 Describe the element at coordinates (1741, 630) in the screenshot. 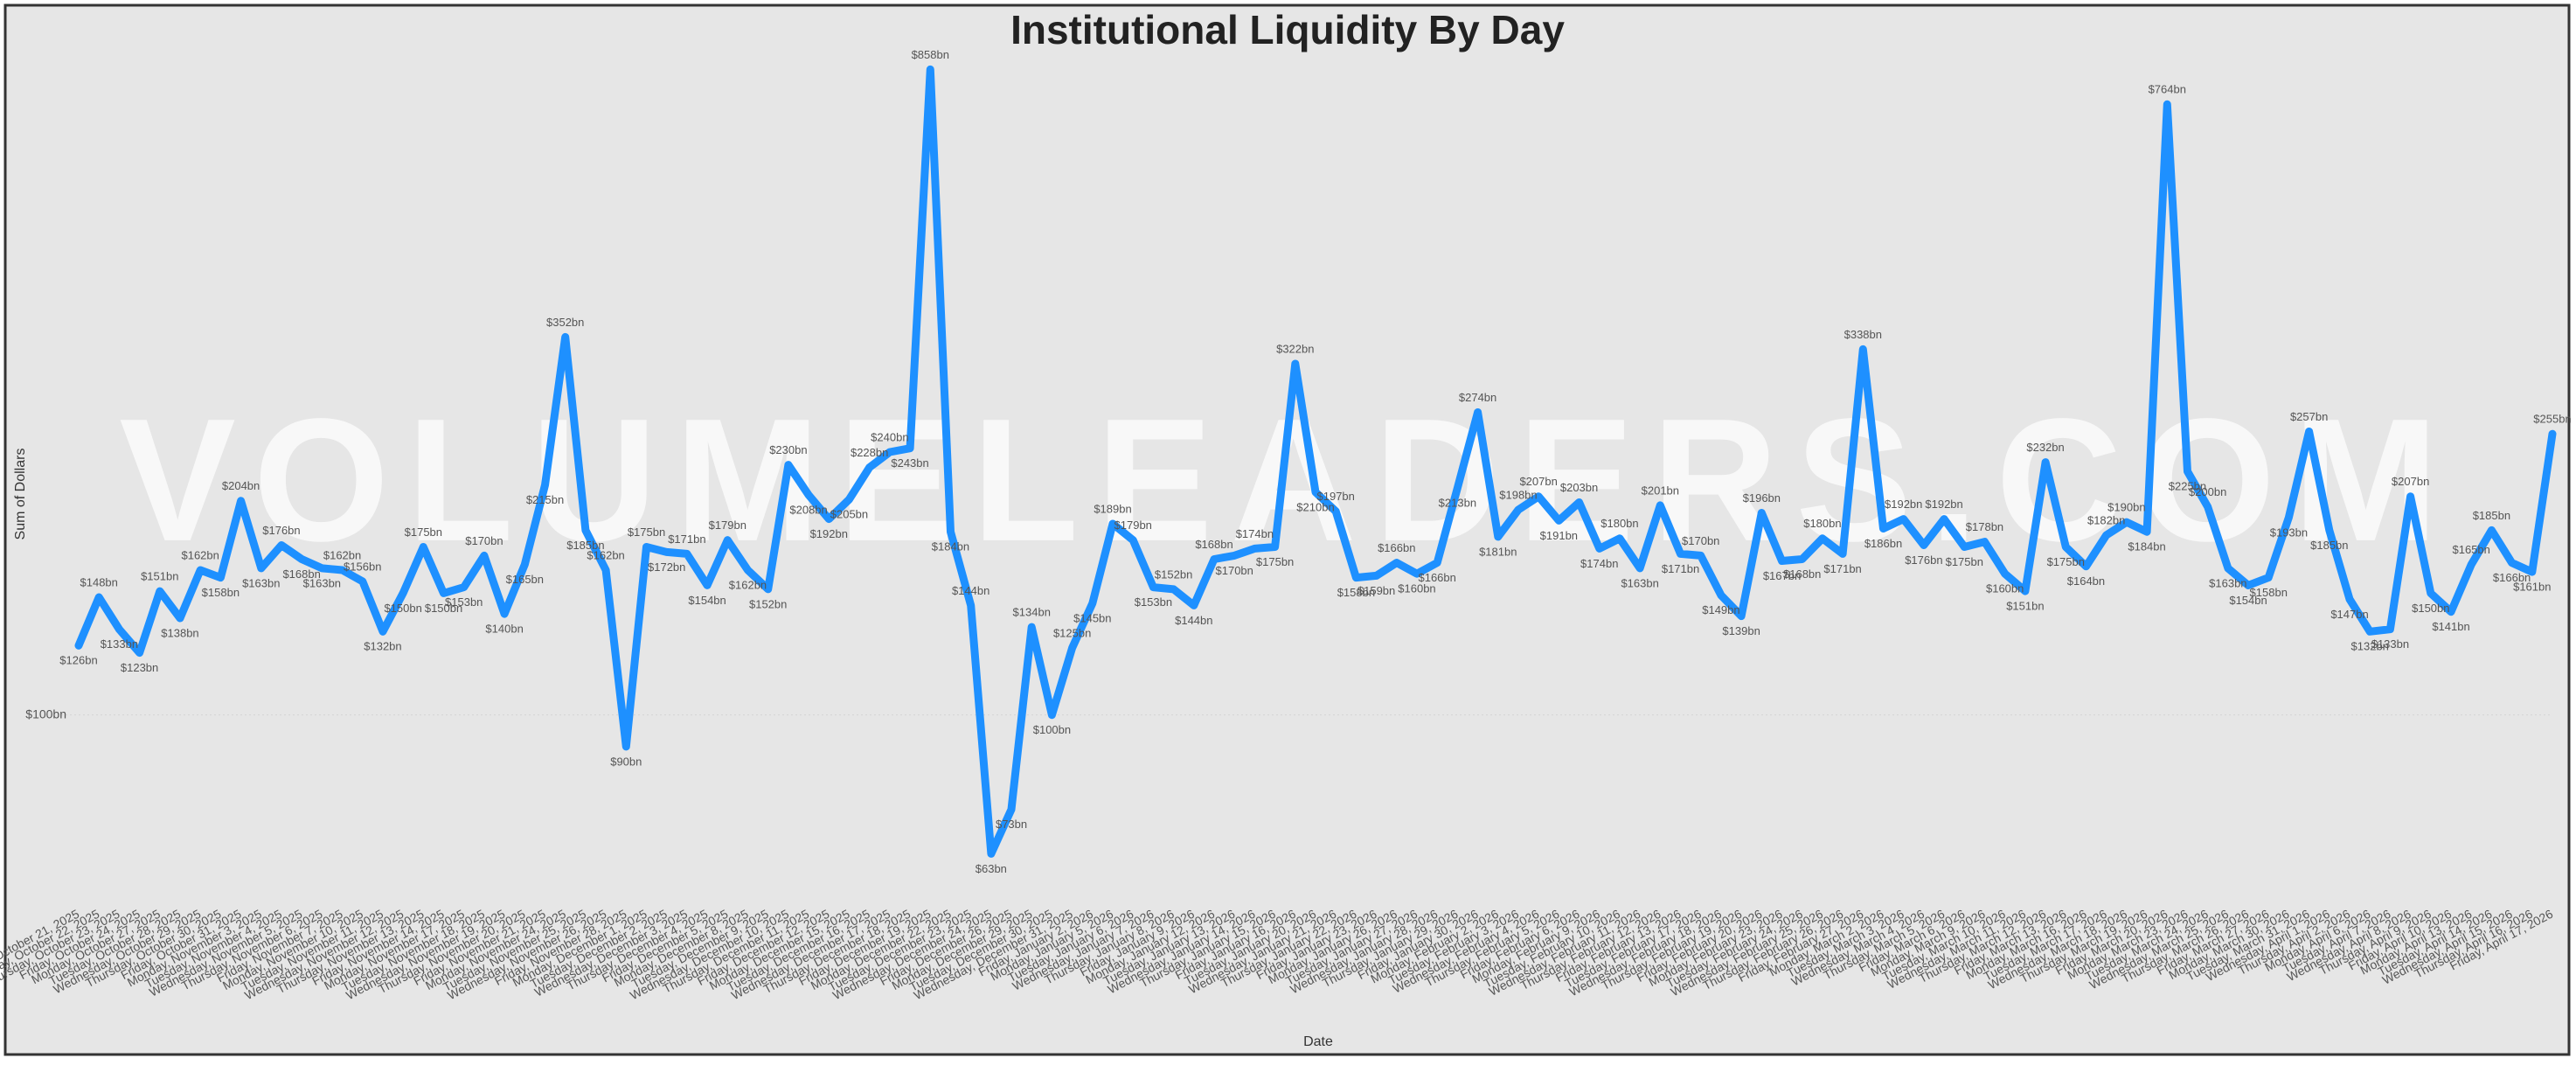

I see `data-label: $139bn` at that location.